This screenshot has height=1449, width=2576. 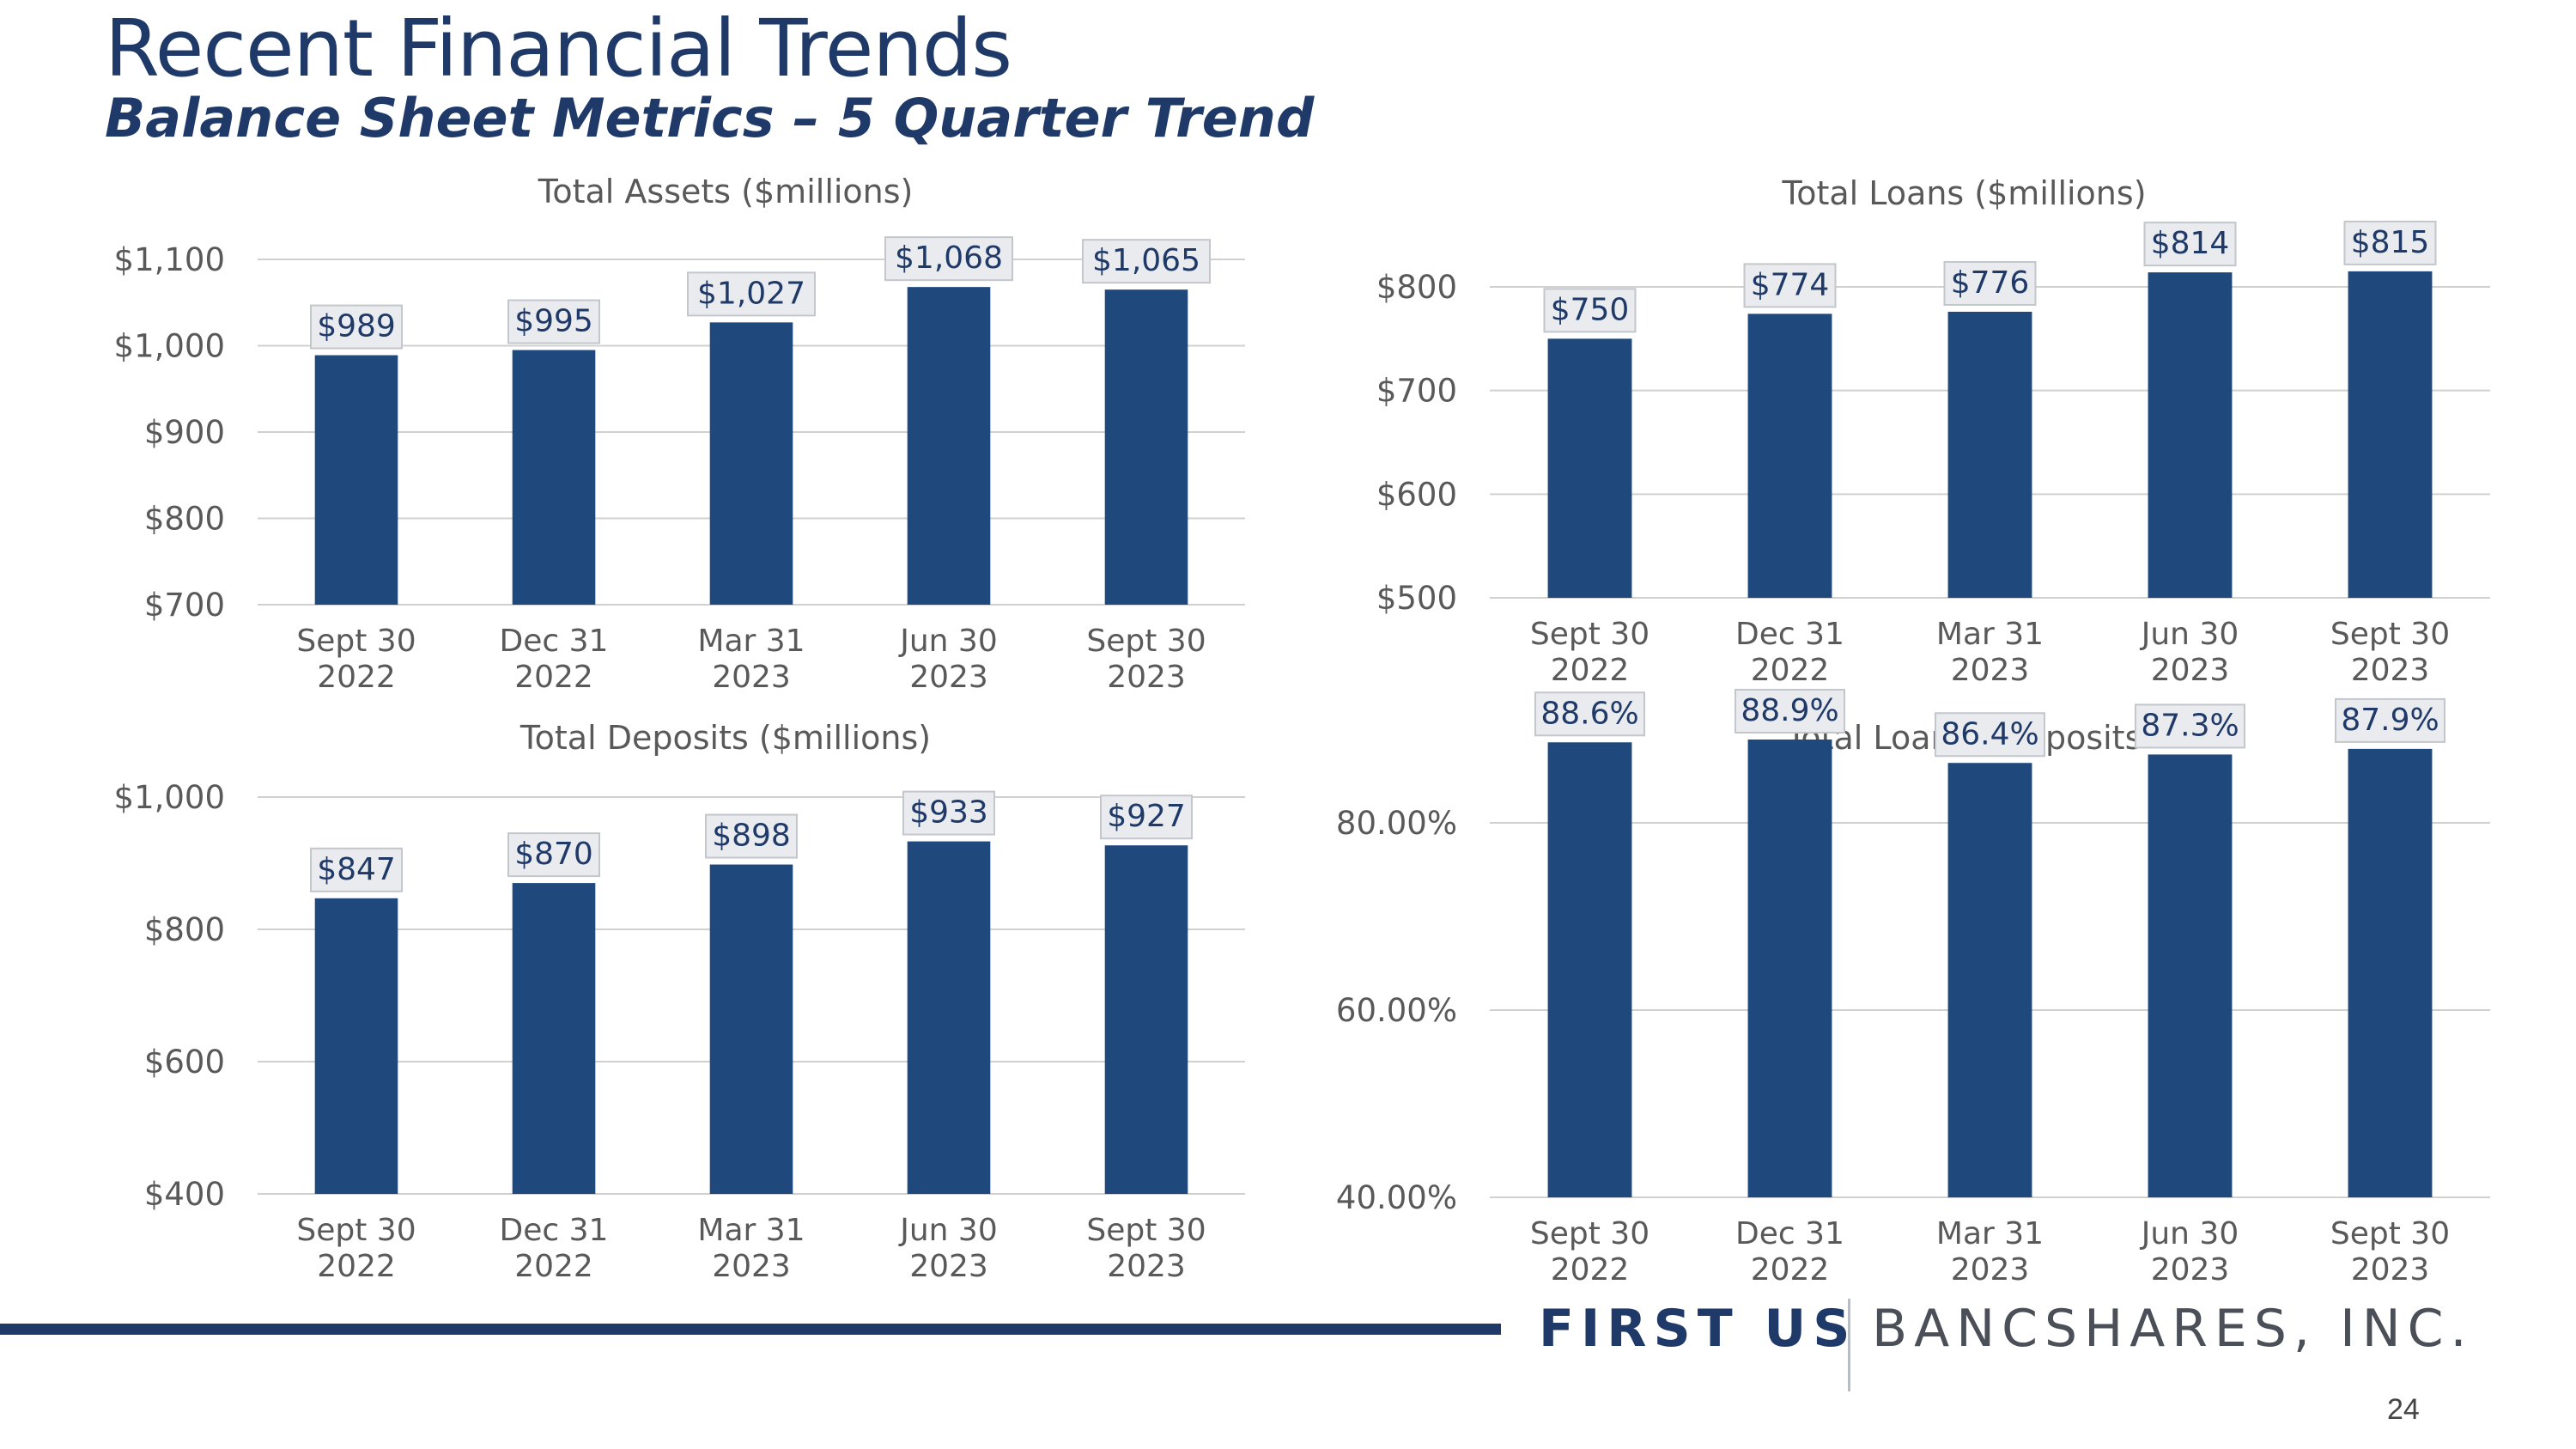 I want to click on data-label: $750, so click(x=1590, y=309).